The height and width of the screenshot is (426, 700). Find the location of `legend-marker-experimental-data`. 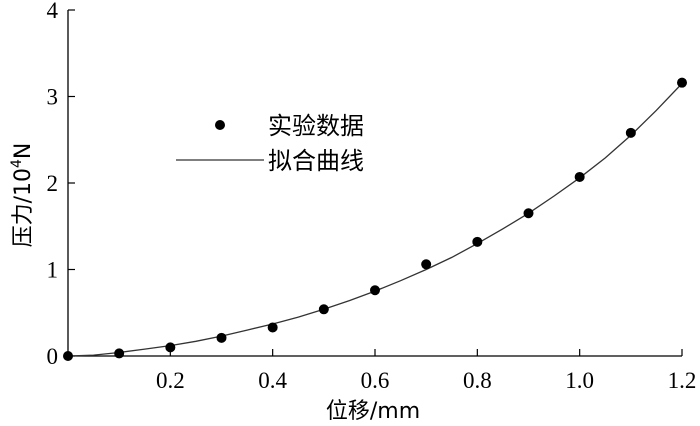

legend-marker-experimental-data is located at coordinates (220, 125).